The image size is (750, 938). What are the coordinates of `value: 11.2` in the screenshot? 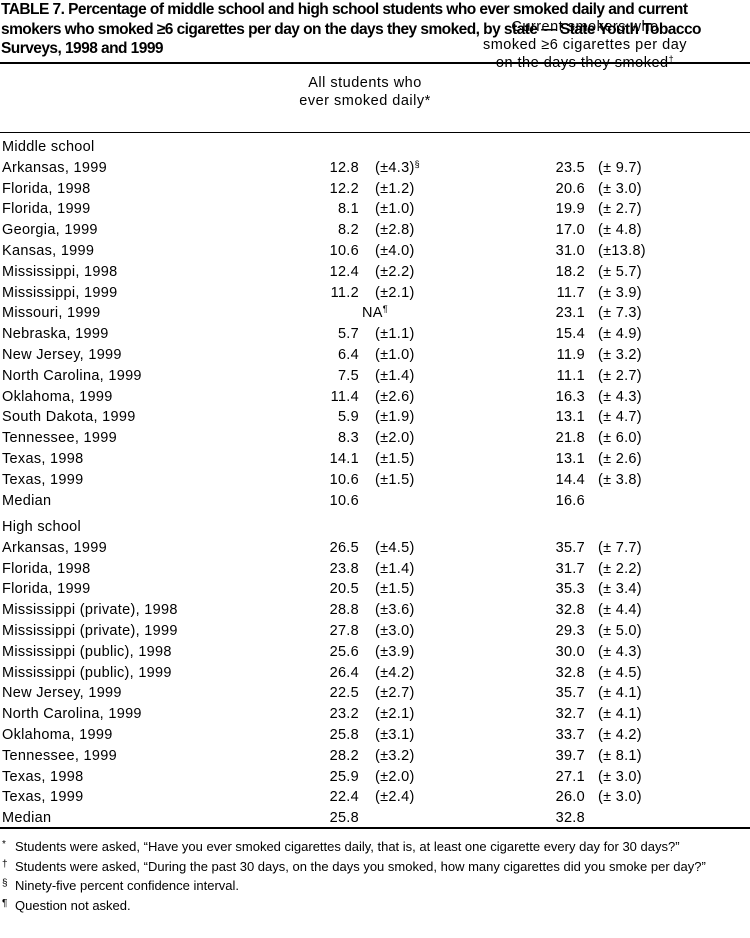 It's located at (344, 292).